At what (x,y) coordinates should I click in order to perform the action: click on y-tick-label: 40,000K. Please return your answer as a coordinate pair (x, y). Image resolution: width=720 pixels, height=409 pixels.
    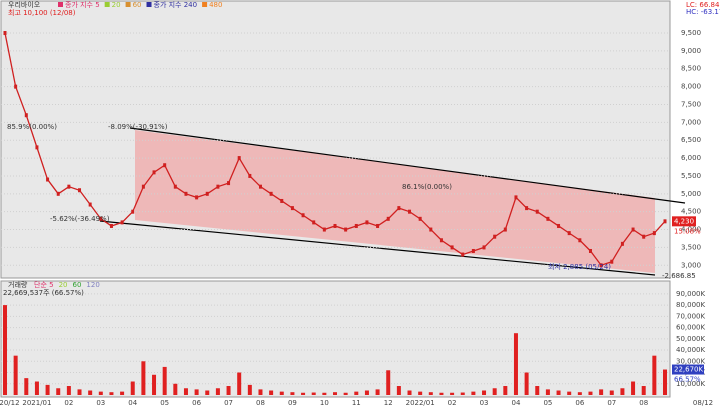
    Looking at the image, I should click on (690, 350).